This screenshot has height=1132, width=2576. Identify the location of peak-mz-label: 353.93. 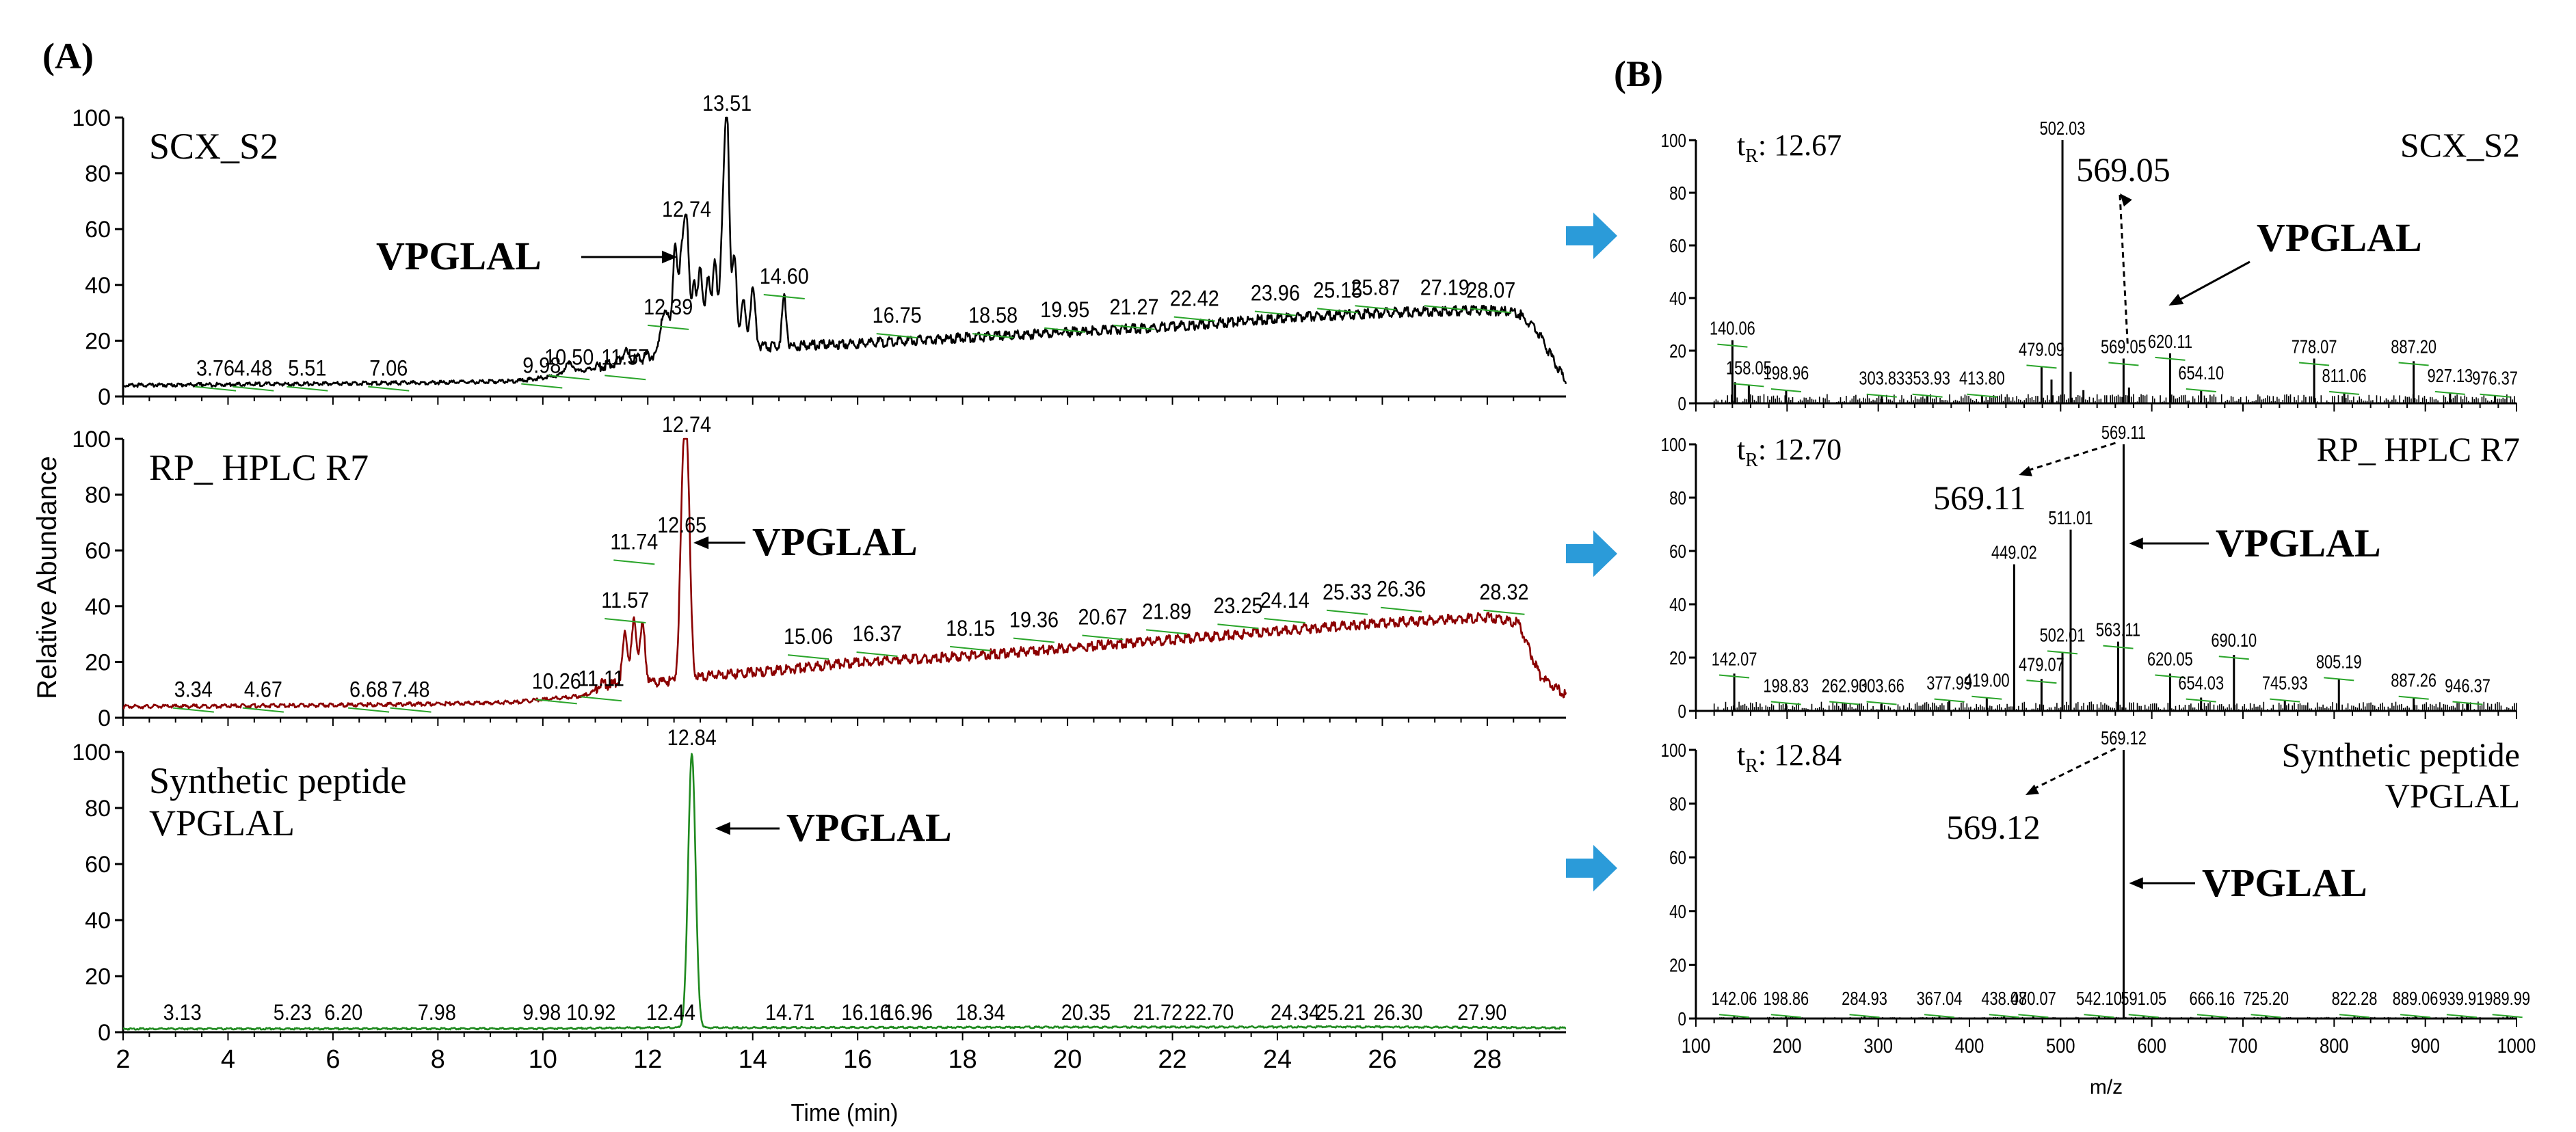
(1927, 378).